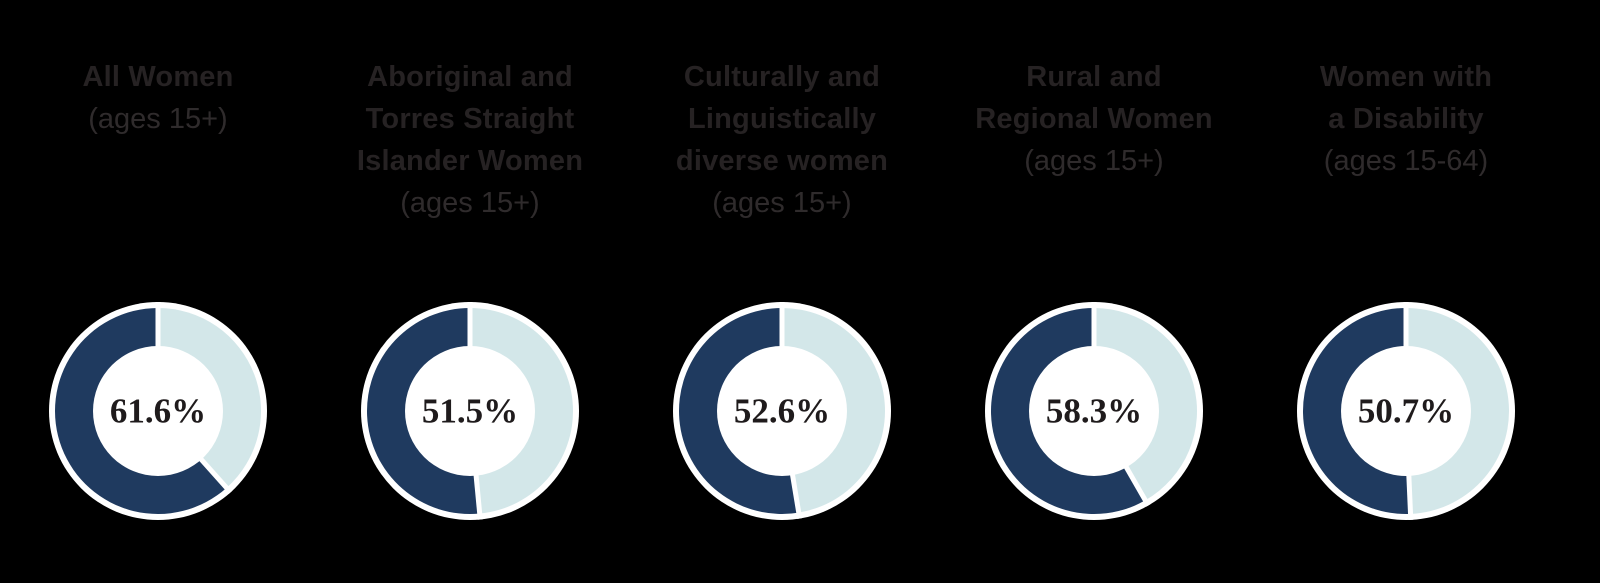 The image size is (1600, 583). What do you see at coordinates (782, 161) in the screenshot?
I see `stat-title-line: diverse women` at bounding box center [782, 161].